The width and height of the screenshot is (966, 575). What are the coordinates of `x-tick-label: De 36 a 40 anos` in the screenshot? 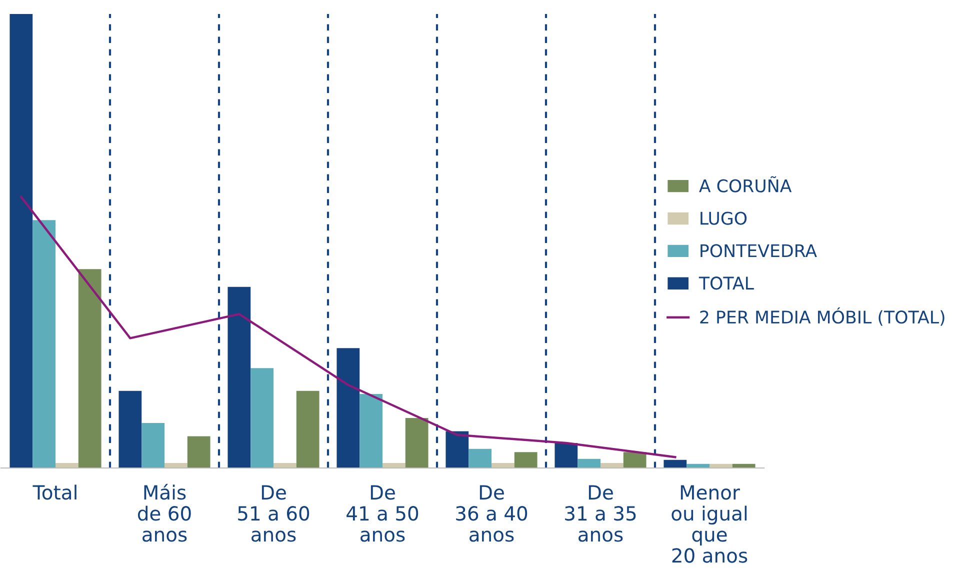 It's located at (492, 513).